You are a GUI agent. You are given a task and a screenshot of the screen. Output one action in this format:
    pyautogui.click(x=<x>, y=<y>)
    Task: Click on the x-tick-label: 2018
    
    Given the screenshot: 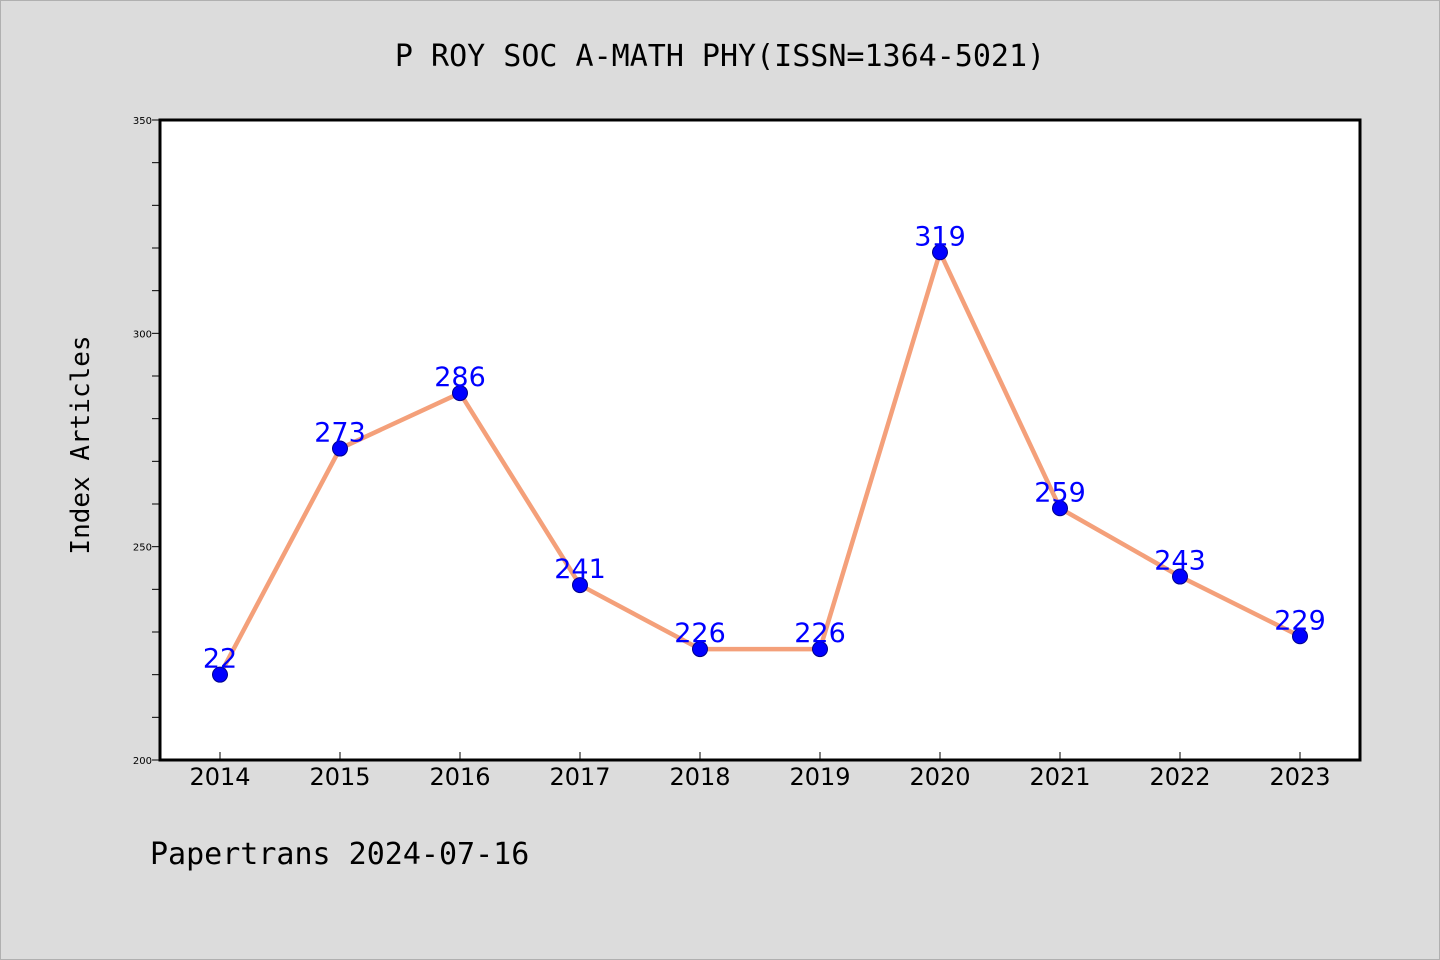 What is the action you would take?
    pyautogui.click(x=699, y=777)
    